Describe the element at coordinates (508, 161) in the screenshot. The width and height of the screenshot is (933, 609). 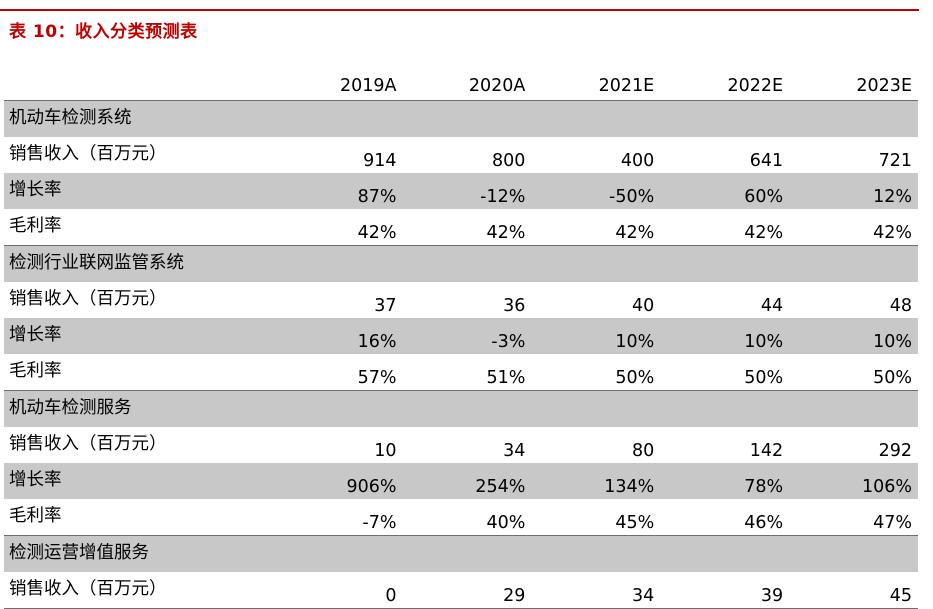
I see `table-cell: 800` at that location.